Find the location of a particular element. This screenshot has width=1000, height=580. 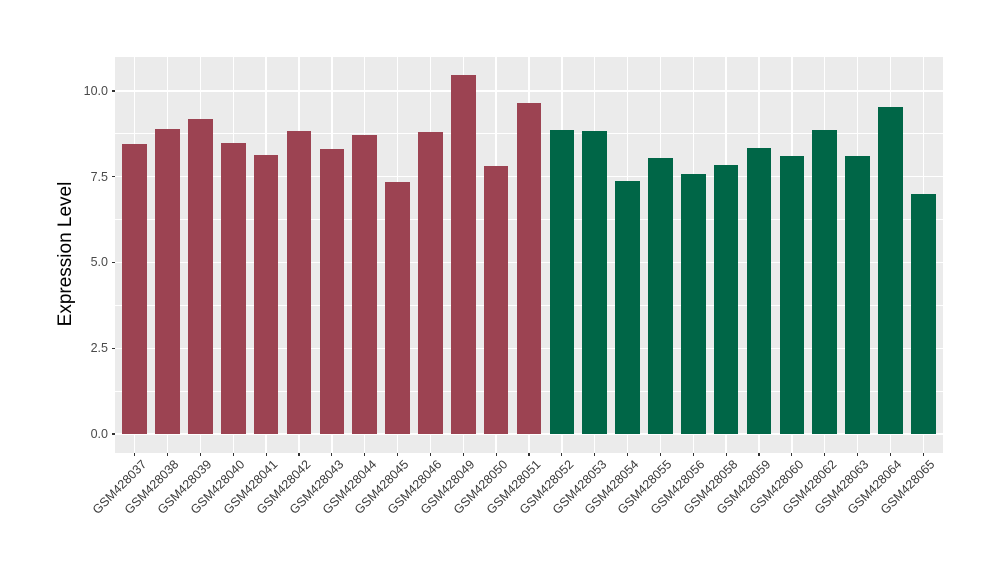

bar-GSM428053 is located at coordinates (594, 282).